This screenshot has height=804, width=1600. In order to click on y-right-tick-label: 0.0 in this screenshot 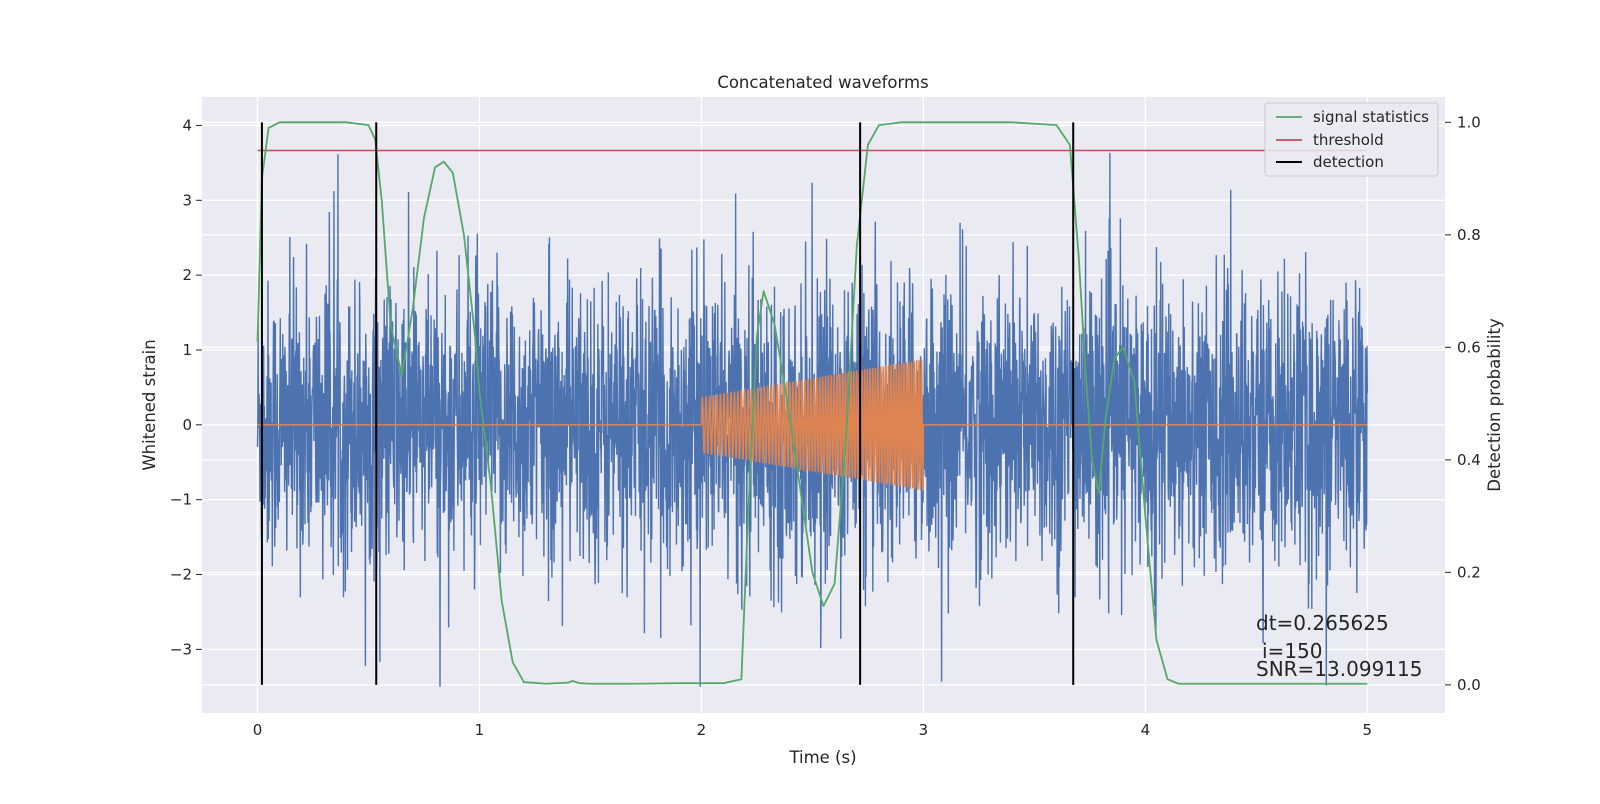, I will do `click(1469, 685)`.